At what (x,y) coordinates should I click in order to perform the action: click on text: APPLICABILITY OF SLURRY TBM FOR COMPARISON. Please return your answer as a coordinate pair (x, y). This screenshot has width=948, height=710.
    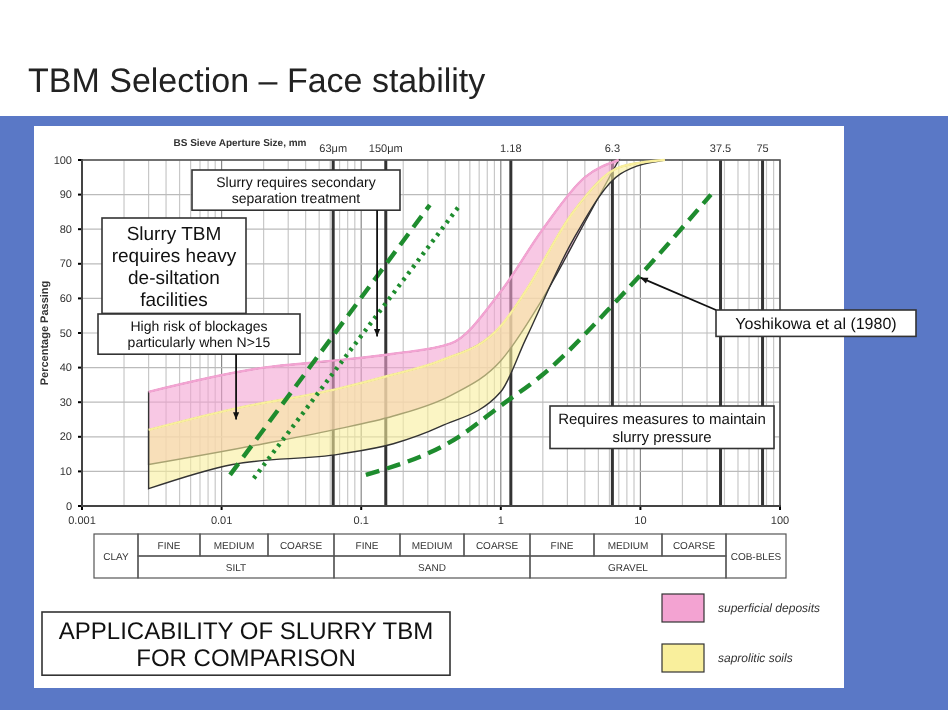
    Looking at the image, I should click on (246, 644).